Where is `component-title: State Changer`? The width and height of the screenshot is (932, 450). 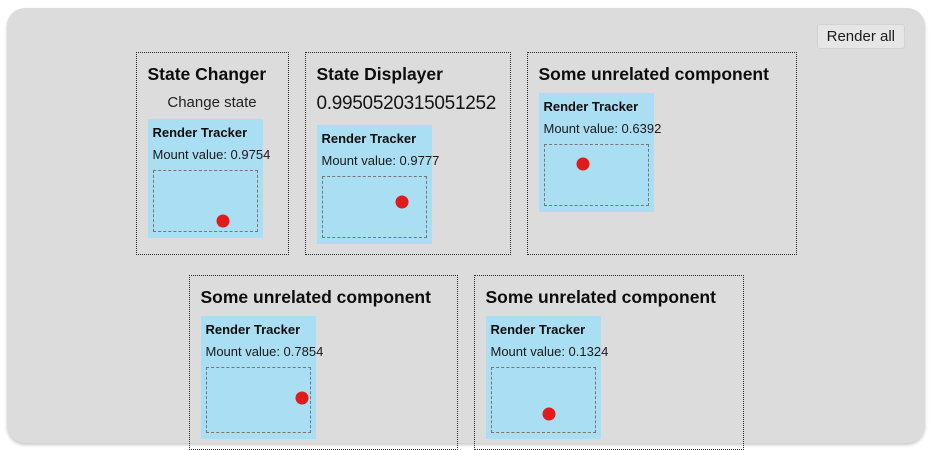
component-title: State Changer is located at coordinates (207, 74).